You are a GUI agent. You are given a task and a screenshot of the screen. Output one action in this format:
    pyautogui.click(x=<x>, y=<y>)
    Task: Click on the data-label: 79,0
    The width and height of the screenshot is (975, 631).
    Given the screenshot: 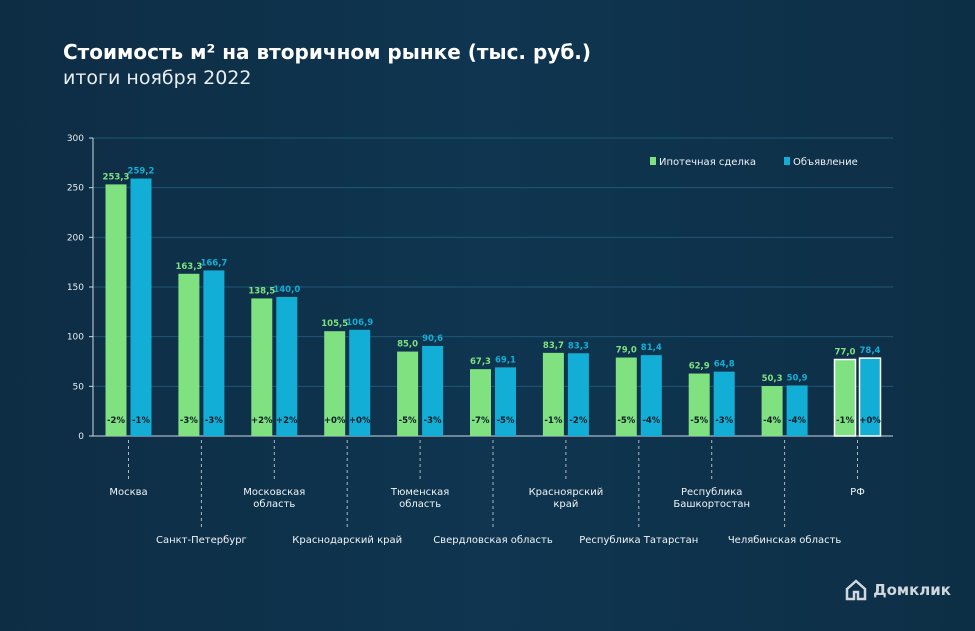 What is the action you would take?
    pyautogui.click(x=626, y=351)
    